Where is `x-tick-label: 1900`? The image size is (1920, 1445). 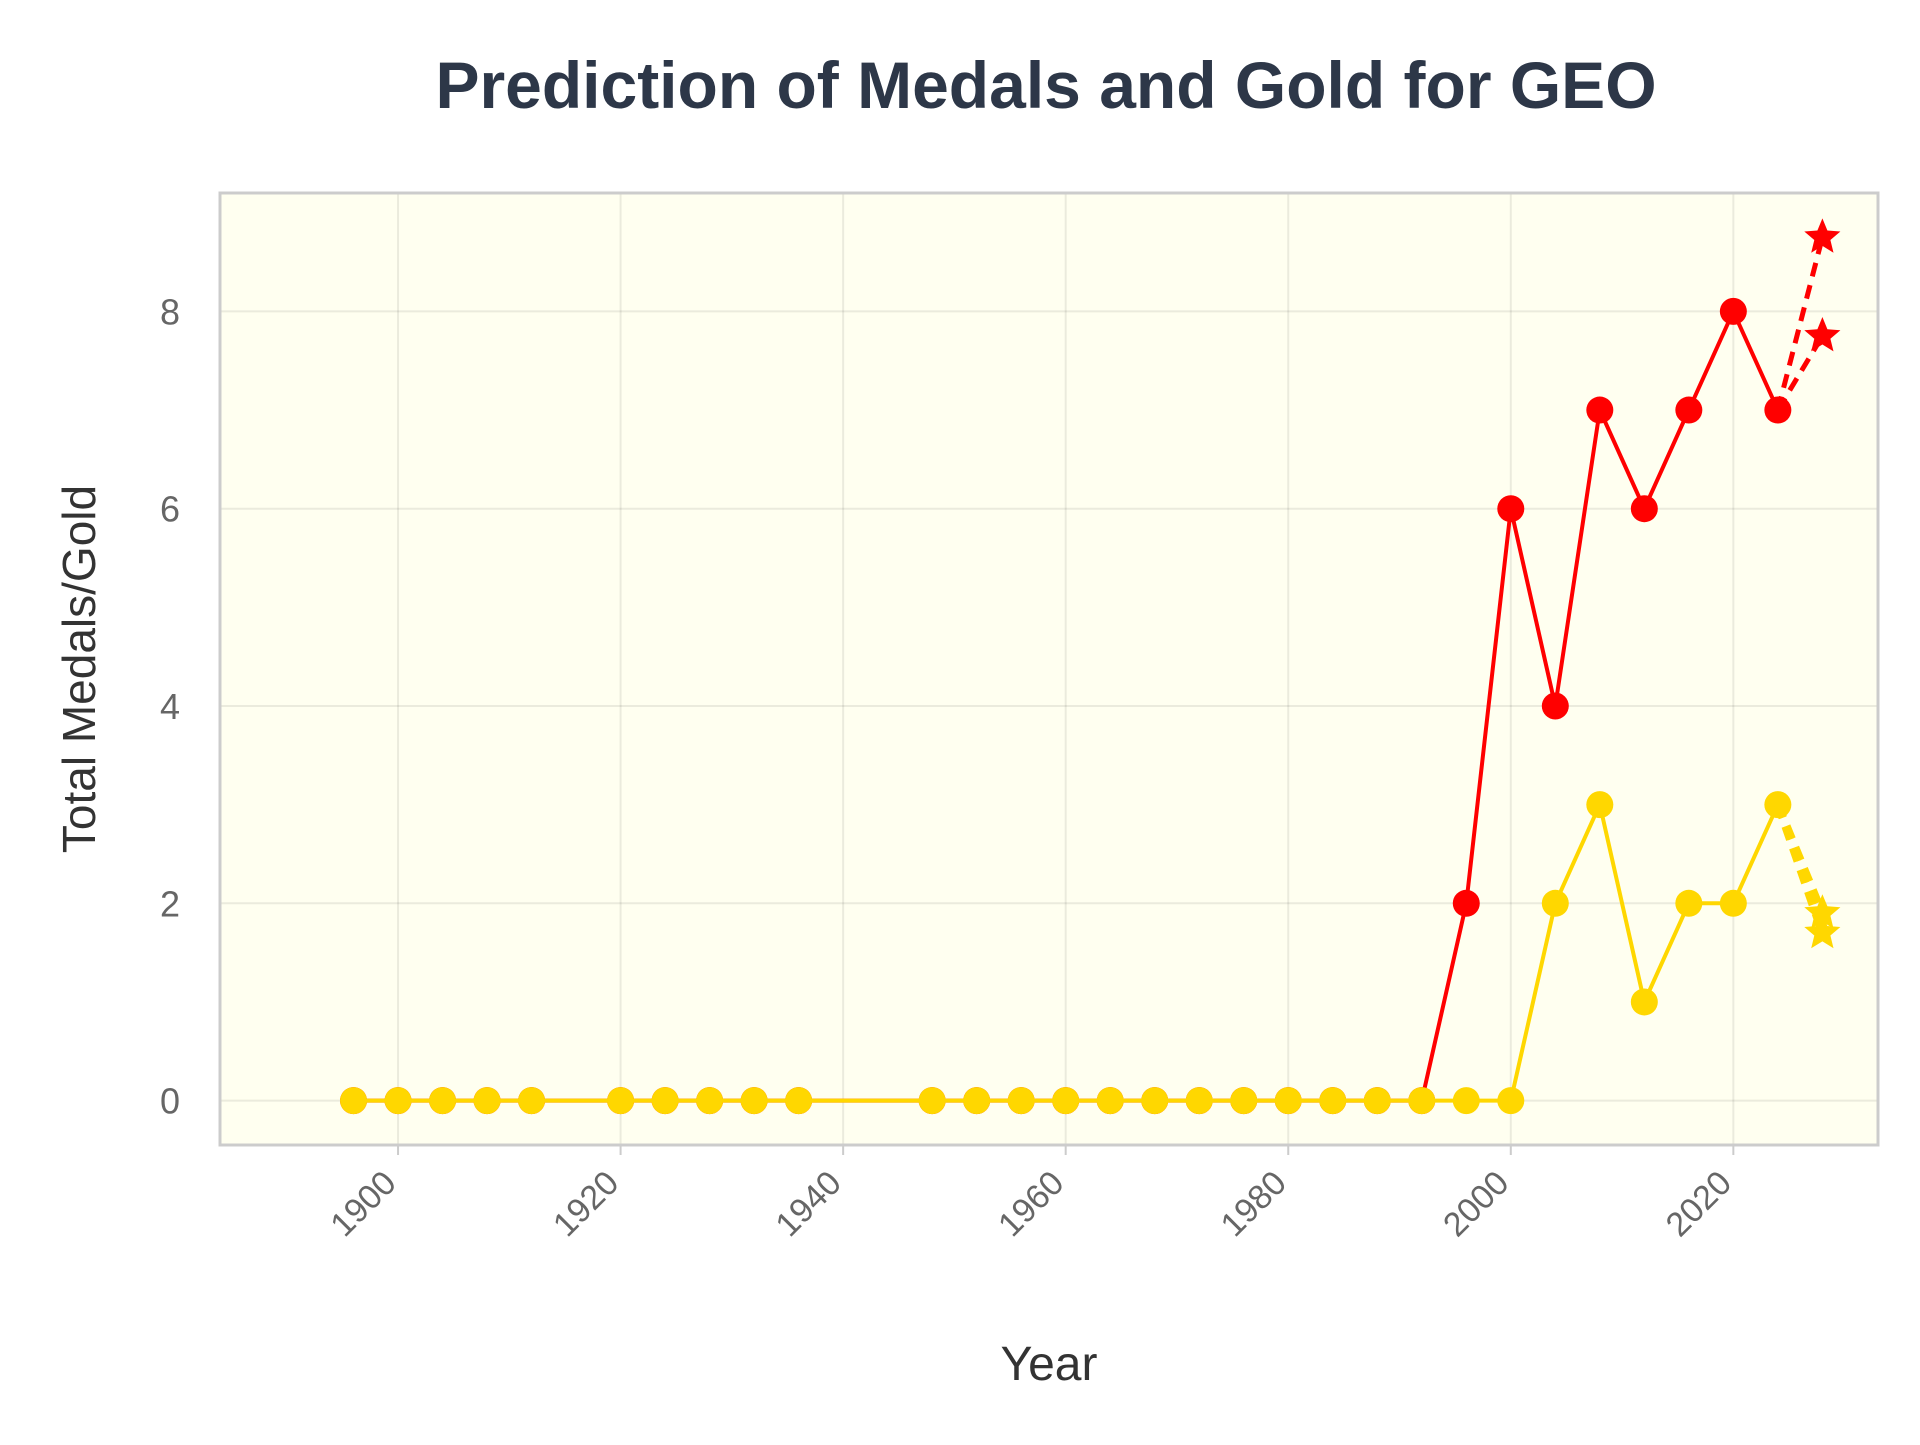
x-tick-label: 1900 is located at coordinates (363, 1204).